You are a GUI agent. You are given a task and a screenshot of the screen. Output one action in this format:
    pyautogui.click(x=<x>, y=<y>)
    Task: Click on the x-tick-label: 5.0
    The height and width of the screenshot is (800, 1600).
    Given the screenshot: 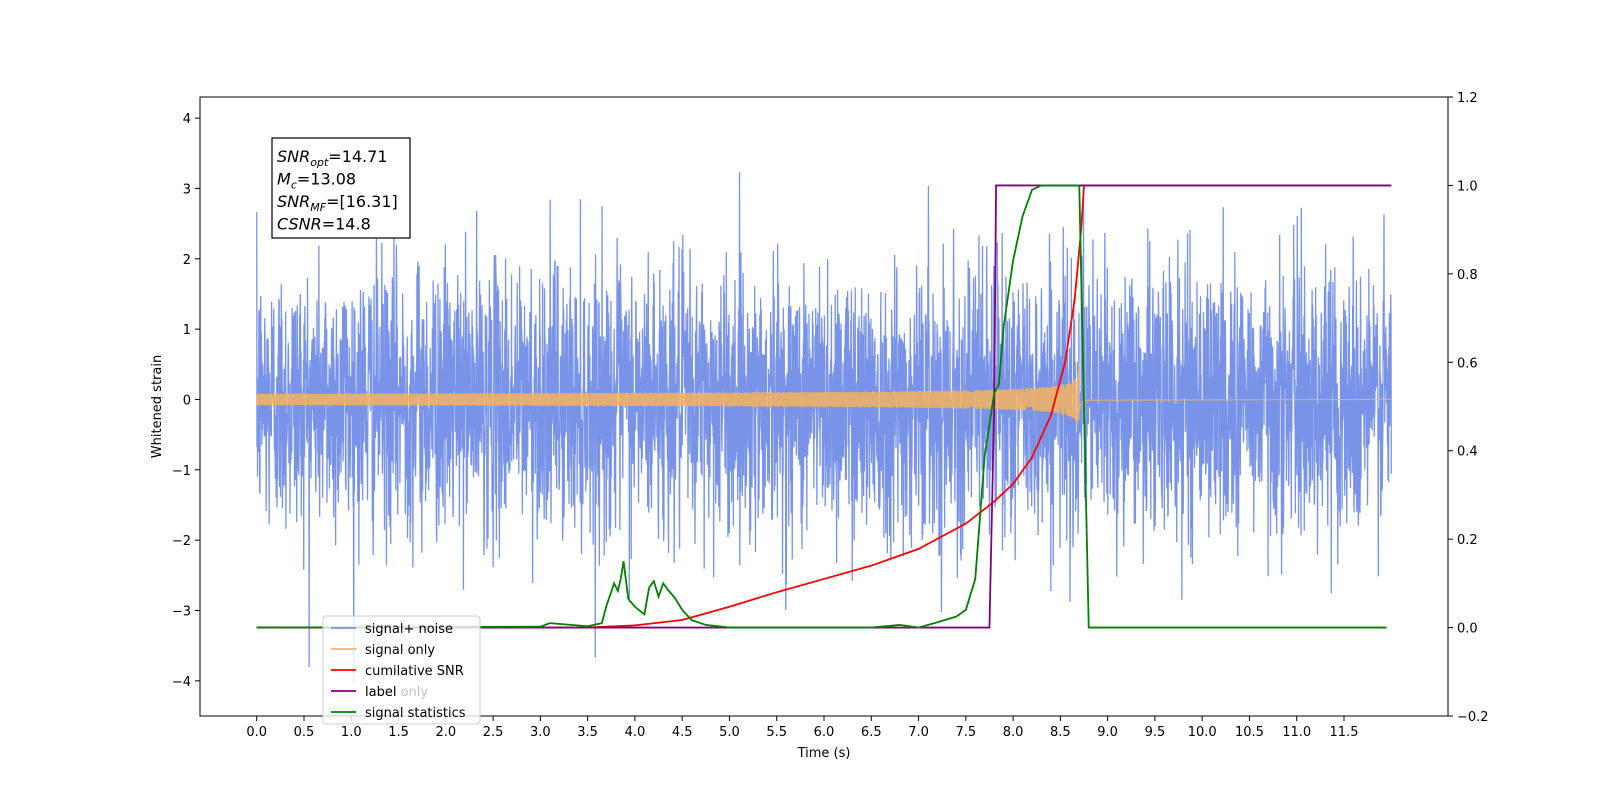 What is the action you would take?
    pyautogui.click(x=729, y=732)
    